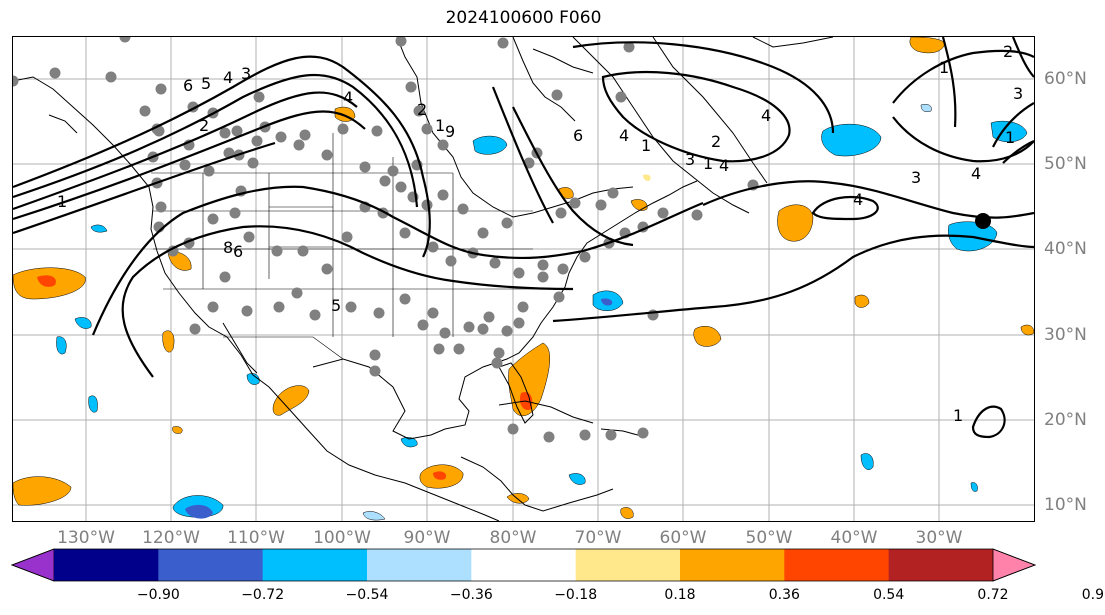  Describe the element at coordinates (1065, 505) in the screenshot. I see `latitude-label: 10°N` at that location.